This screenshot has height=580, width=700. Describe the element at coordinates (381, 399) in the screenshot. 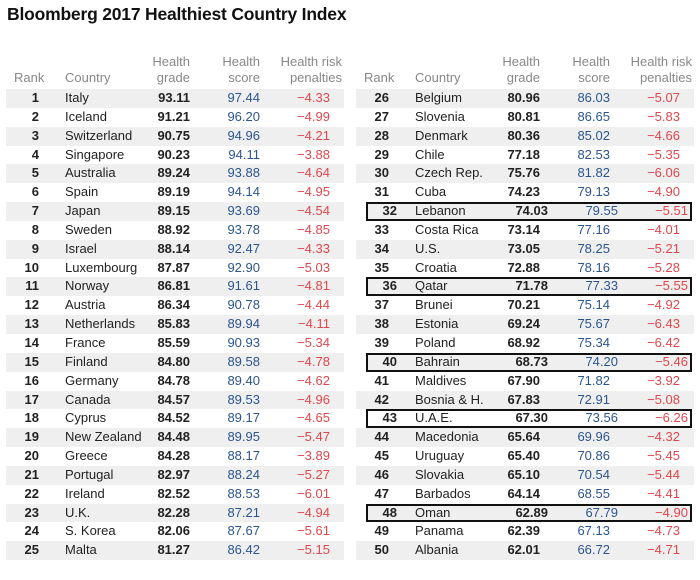

I see `rank-cell: 42` at that location.